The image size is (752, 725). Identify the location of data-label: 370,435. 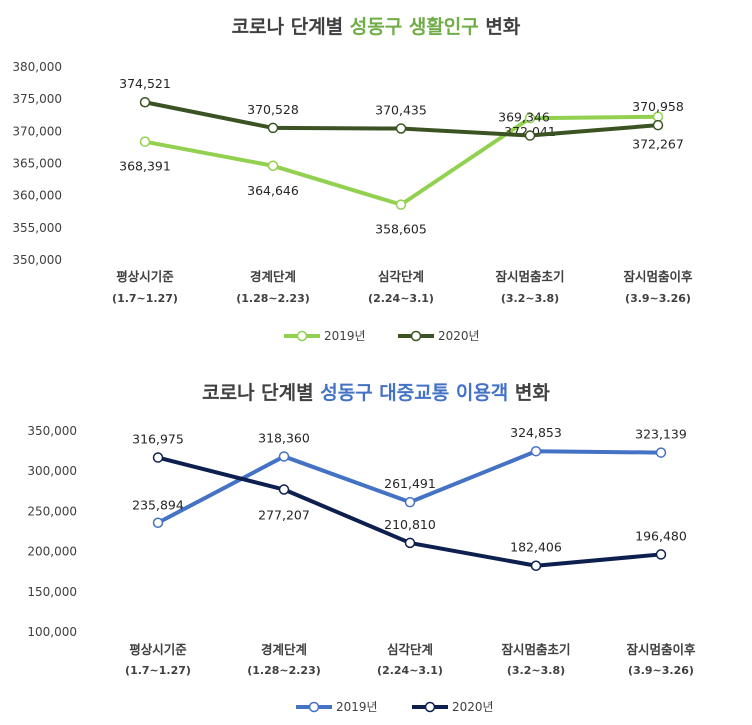
(401, 110).